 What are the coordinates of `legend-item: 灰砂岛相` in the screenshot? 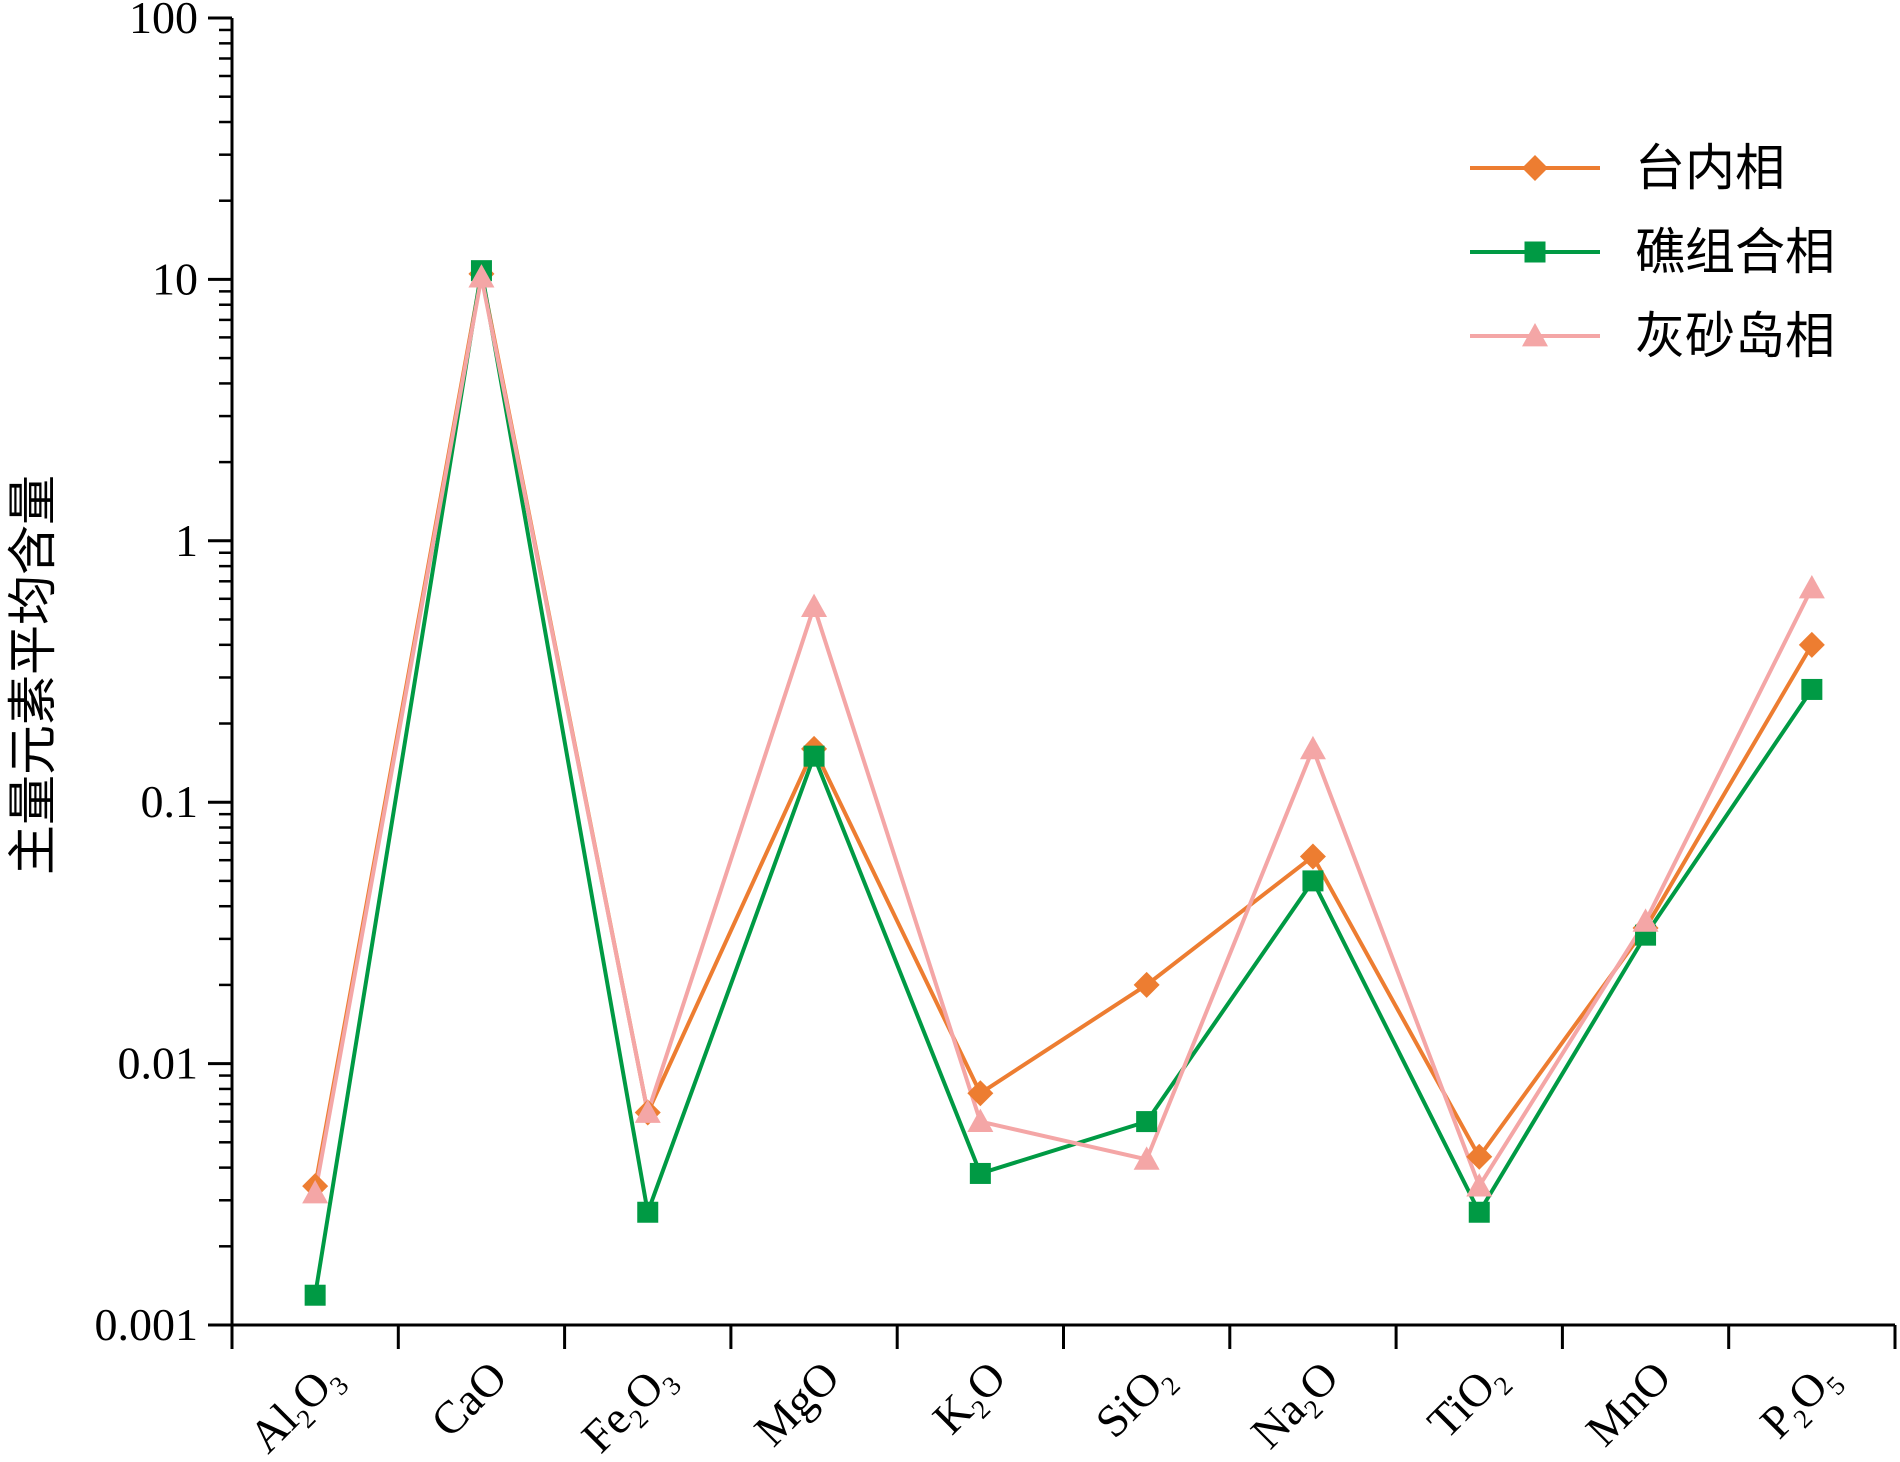 It's located at (1652, 336).